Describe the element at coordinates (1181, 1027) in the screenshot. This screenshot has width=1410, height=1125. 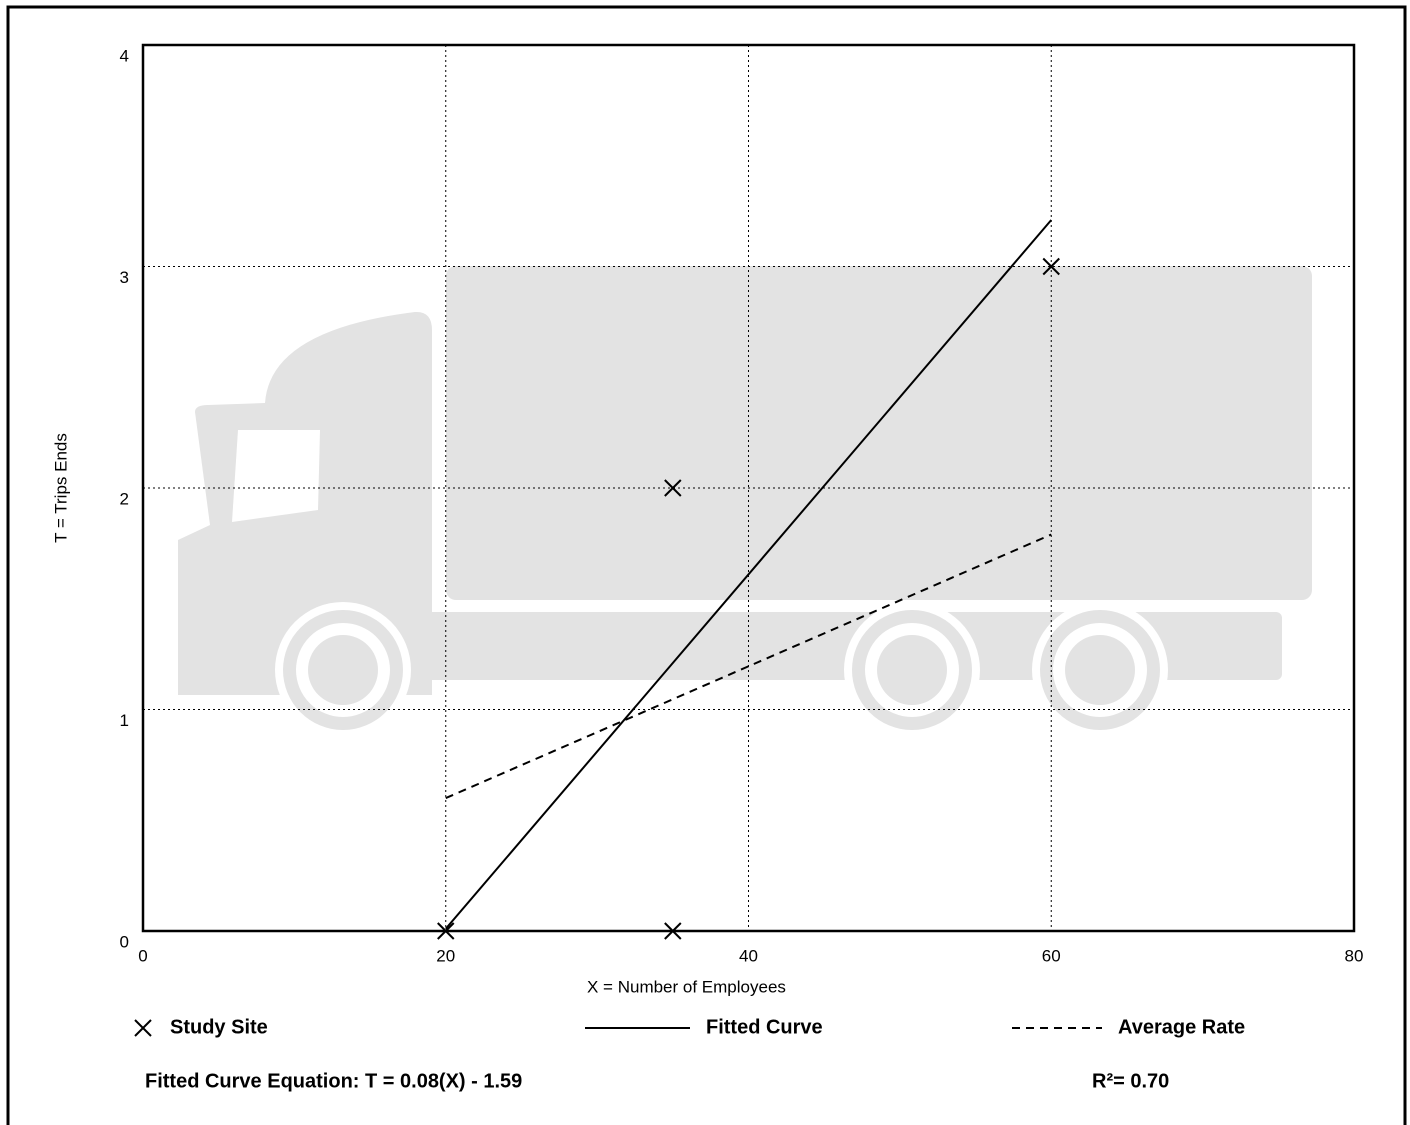
I see `legend-label: Average Rate` at that location.